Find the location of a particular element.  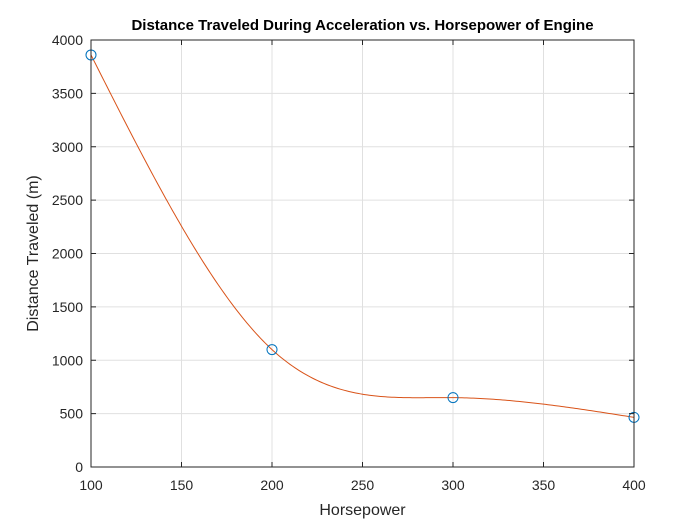

y-tick-labels: 0 500 1000 1500 2000 2500 3000 3500 4000 is located at coordinates (67, 253).